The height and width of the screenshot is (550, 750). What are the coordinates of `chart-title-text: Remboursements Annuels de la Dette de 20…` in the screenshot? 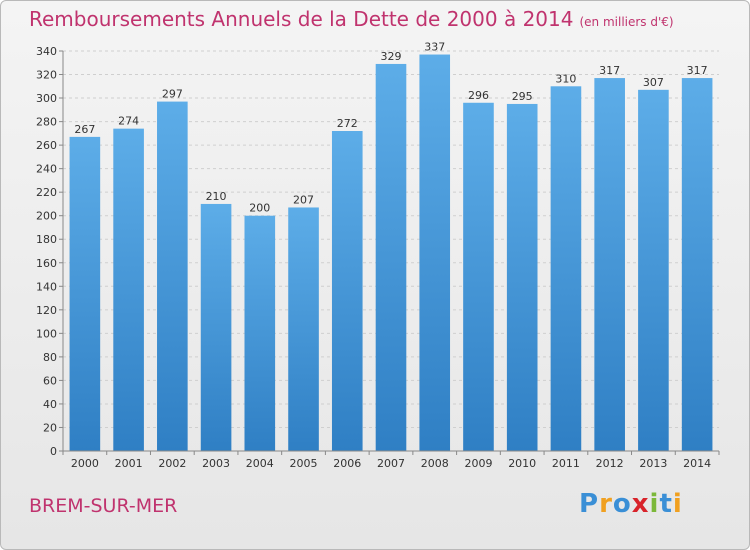 It's located at (301, 19).